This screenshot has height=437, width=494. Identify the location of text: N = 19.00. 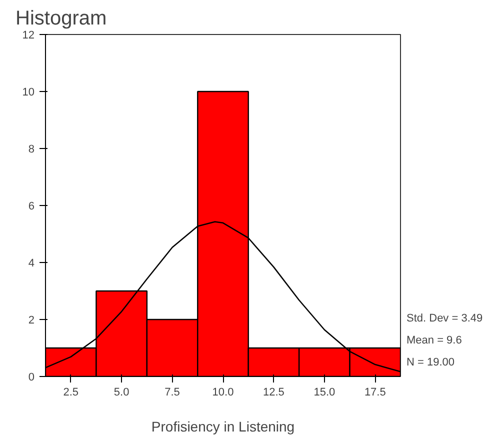
(430, 362).